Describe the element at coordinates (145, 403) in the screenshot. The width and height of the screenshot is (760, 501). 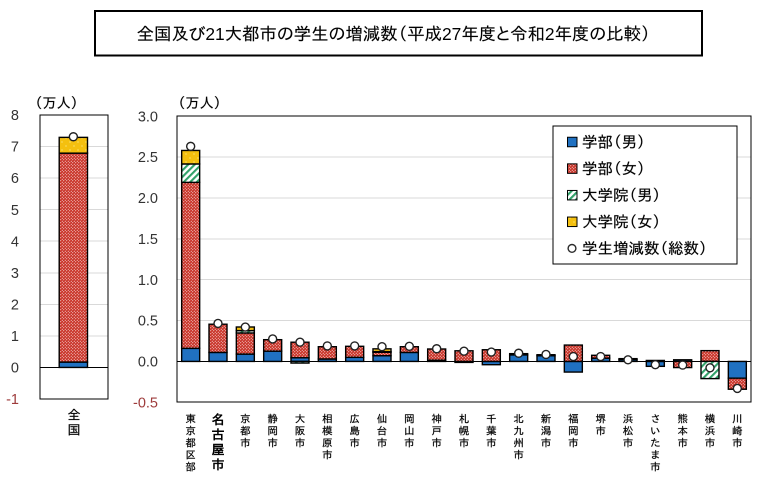
I see `svg-text: -0.5` at that location.